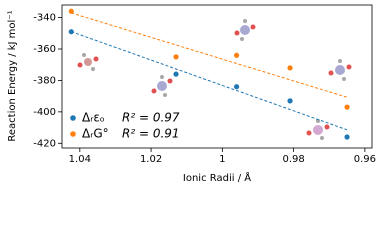  I want to click on y-tick-label: -420, so click(44, 143).